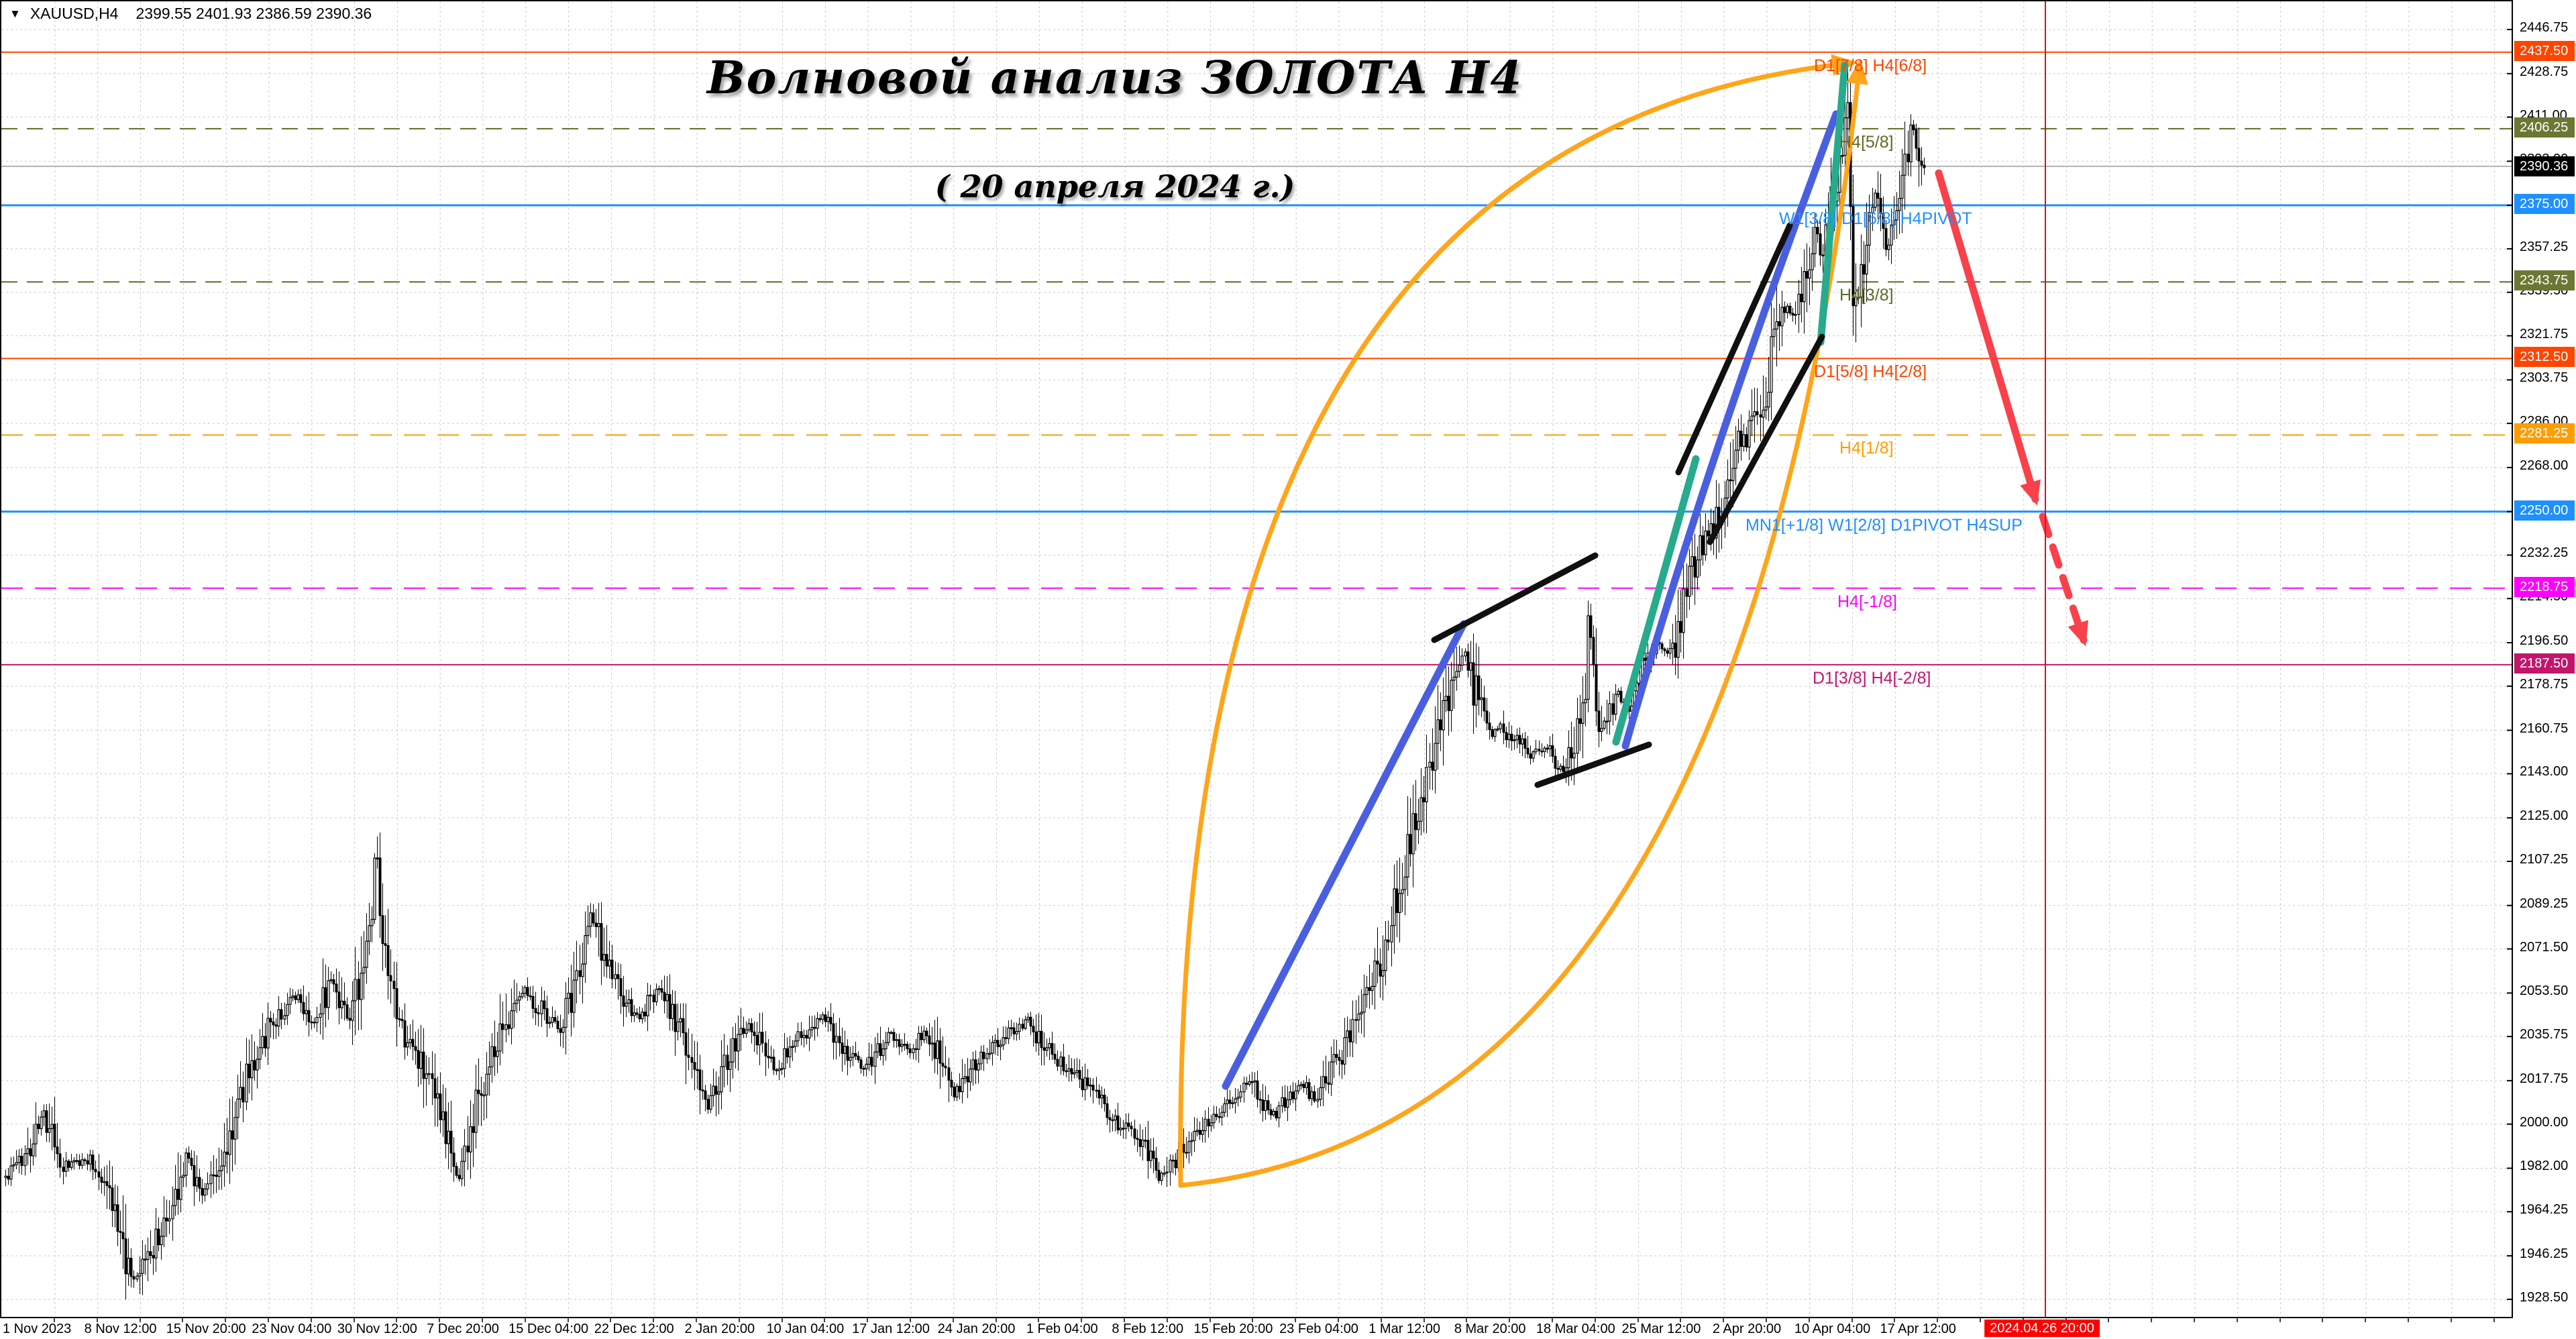  Describe the element at coordinates (1988, 337) in the screenshot. I see `forecast-down-solid` at that location.